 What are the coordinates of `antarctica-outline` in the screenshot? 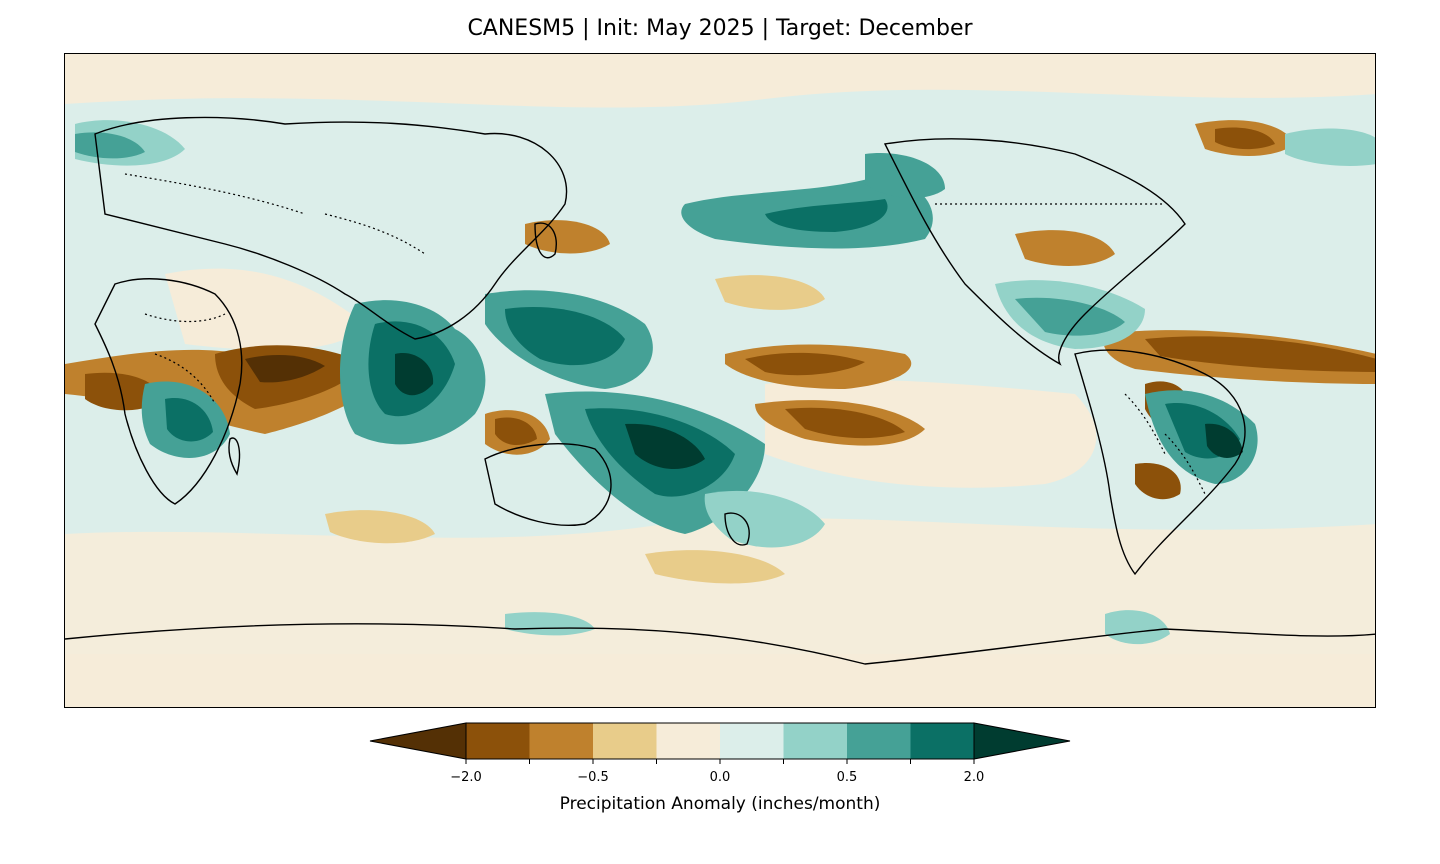 It's located at (720, 644).